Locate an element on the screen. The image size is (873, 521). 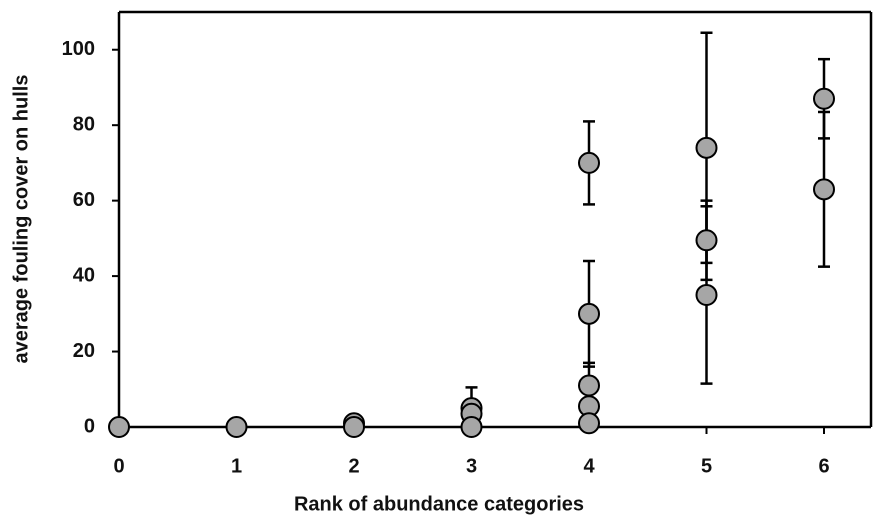
y-tick-label: 60 is located at coordinates (84, 200).